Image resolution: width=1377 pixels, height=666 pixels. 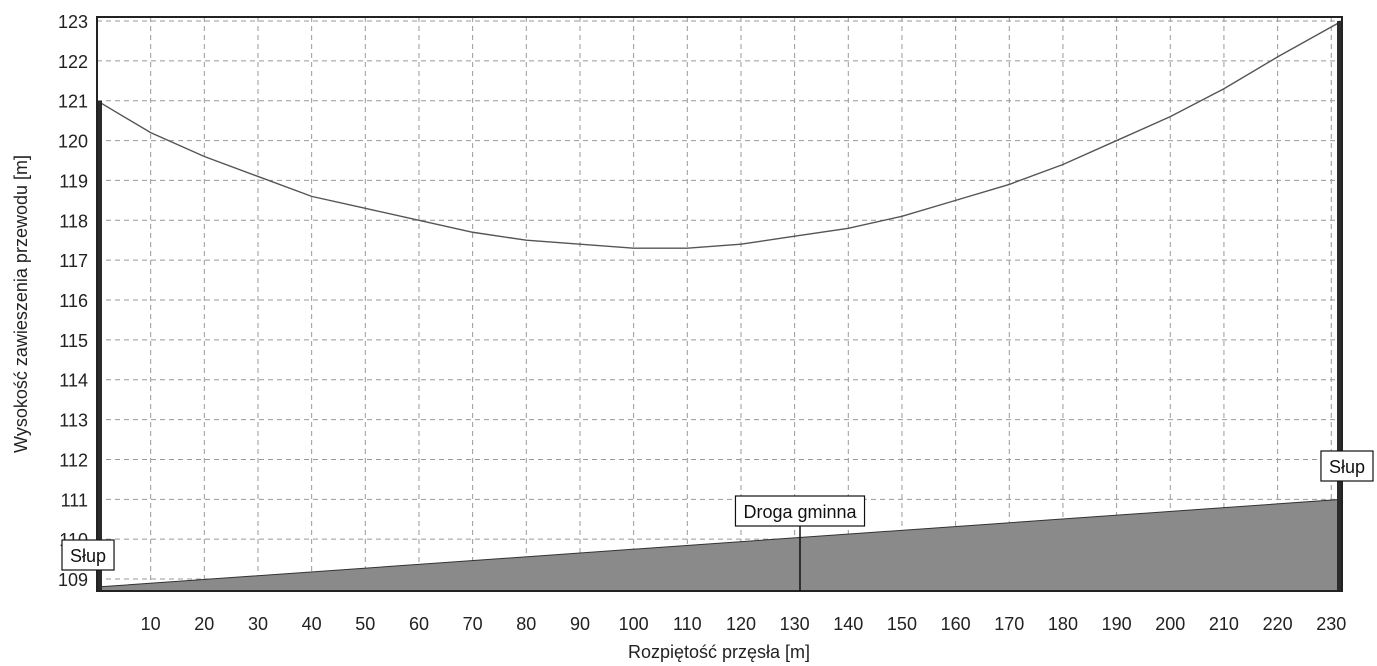 What do you see at coordinates (21, 304) in the screenshot?
I see `y-axis-label: Wysokość zawieszenia przewodu [m]` at bounding box center [21, 304].